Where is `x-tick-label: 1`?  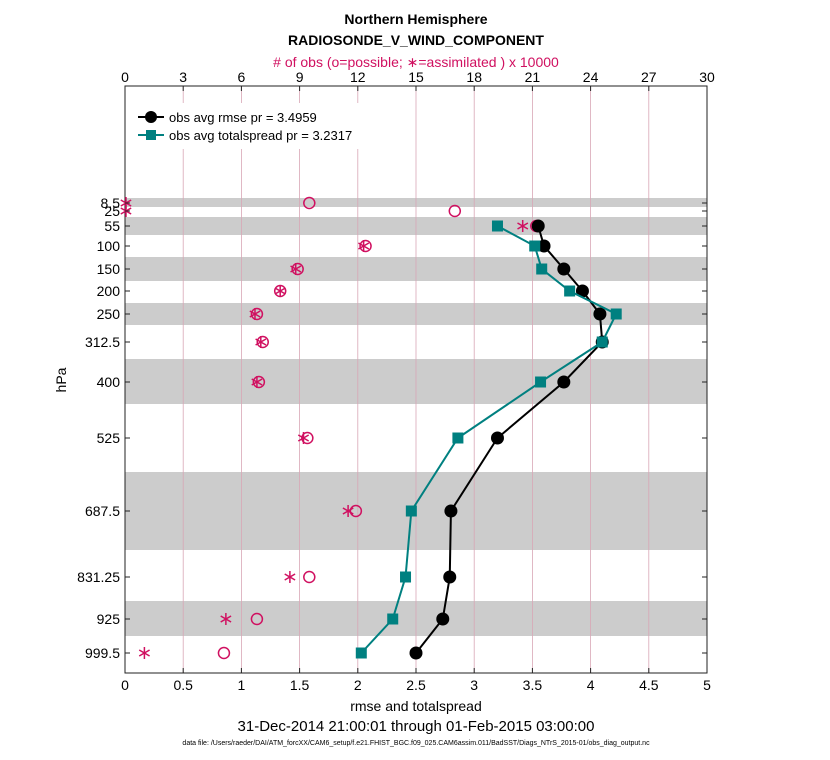
x-tick-label: 1 is located at coordinates (242, 685).